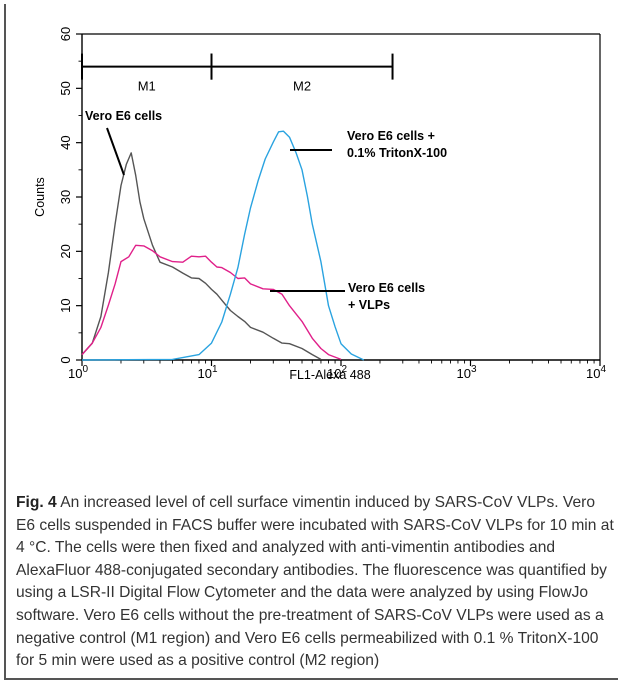 The width and height of the screenshot is (627, 689). I want to click on y-tick-label: 10, so click(65, 305).